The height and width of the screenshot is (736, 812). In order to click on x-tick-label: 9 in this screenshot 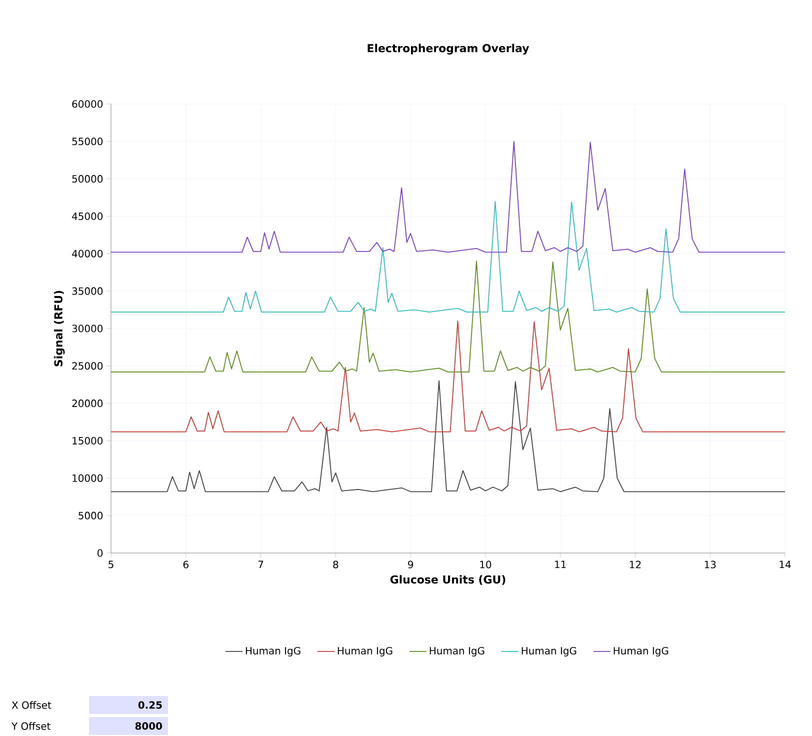, I will do `click(411, 564)`.